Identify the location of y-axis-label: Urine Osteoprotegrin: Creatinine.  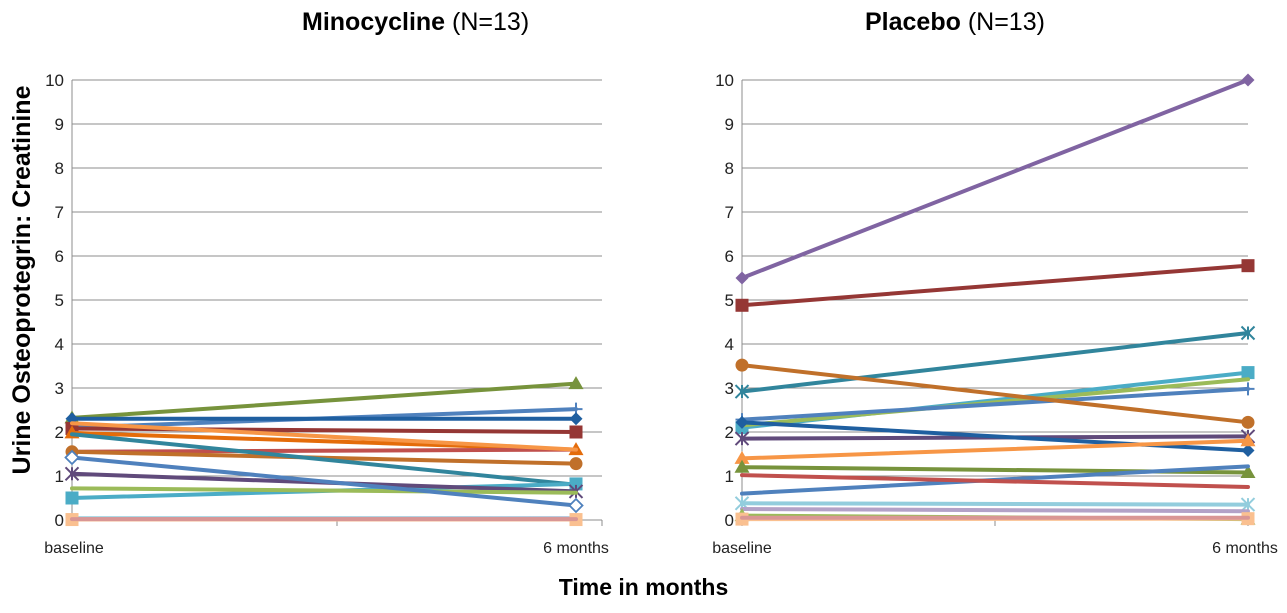
(21, 280).